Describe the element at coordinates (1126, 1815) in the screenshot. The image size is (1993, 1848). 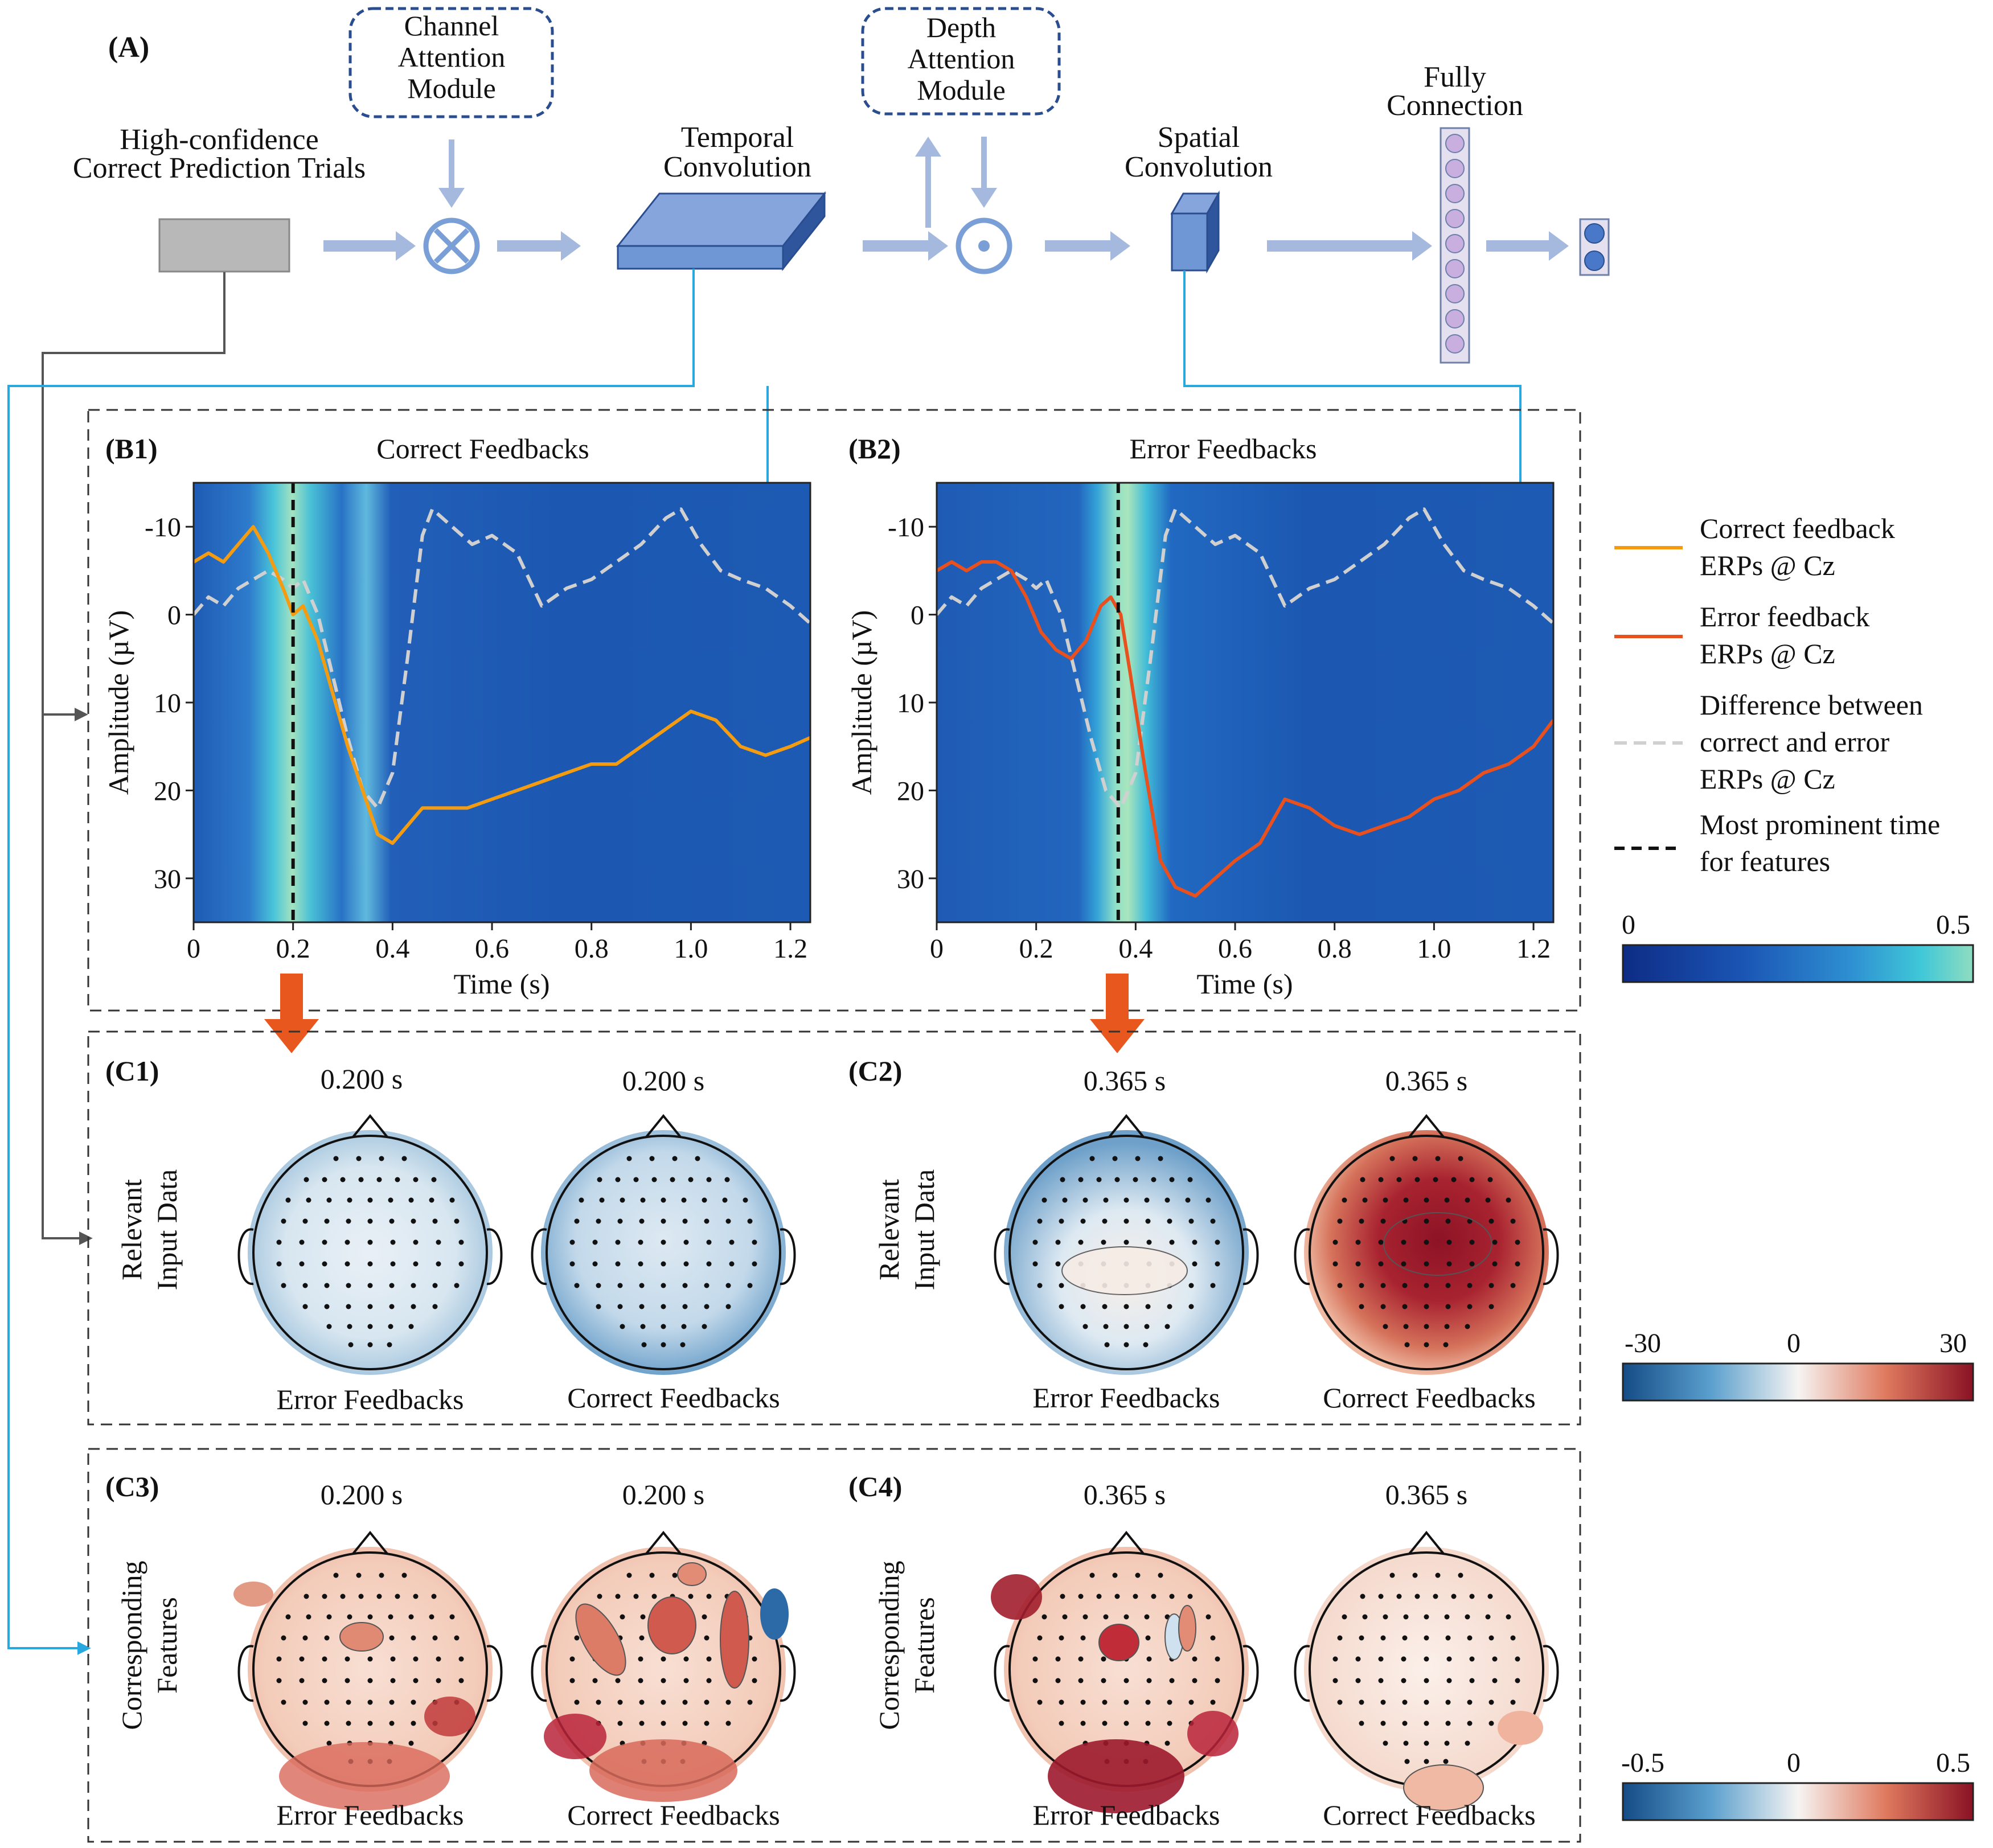
I see `c4-error-caption: Error Feedbacks` at that location.